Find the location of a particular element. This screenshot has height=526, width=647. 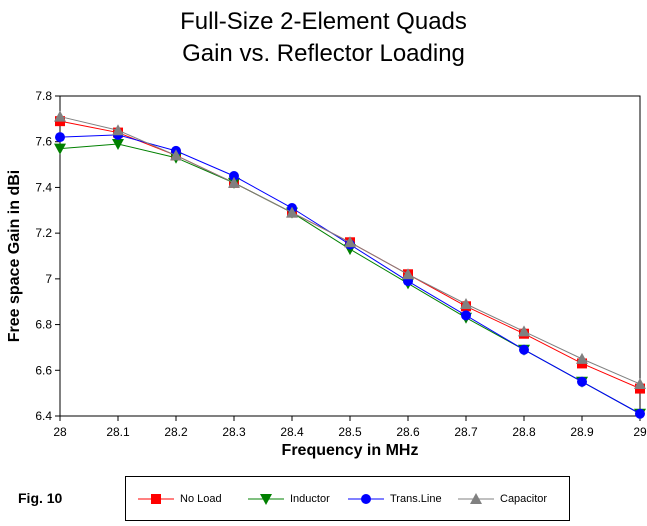

x-tick-label: 28.9 is located at coordinates (582, 432).